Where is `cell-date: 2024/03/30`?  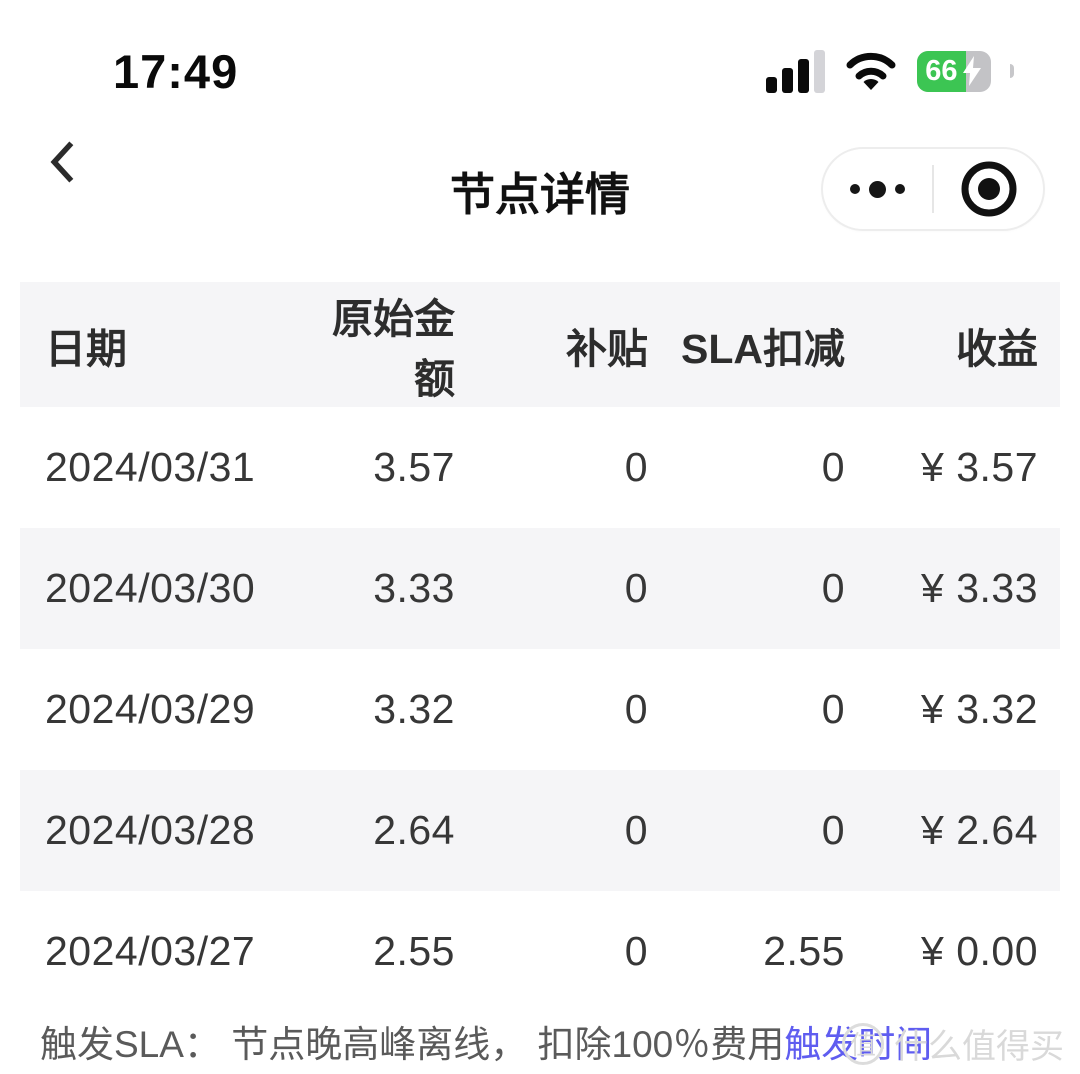 cell-date: 2024/03/30 is located at coordinates (150, 588).